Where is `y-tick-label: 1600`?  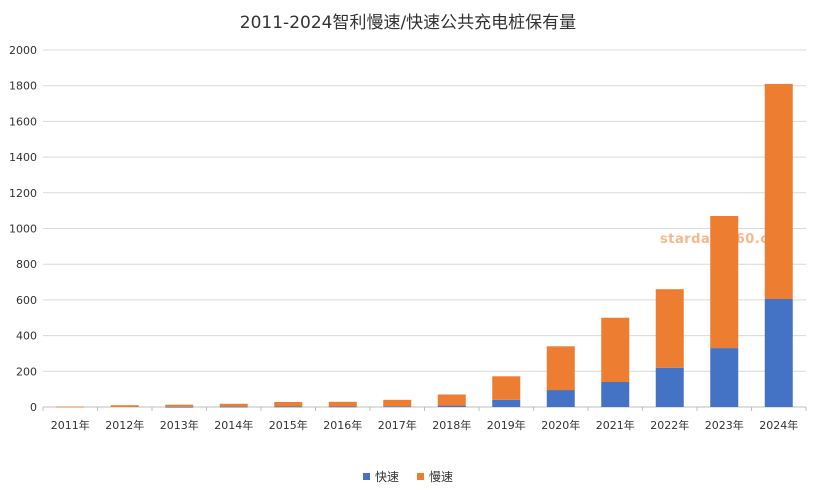 y-tick-label: 1600 is located at coordinates (23, 121).